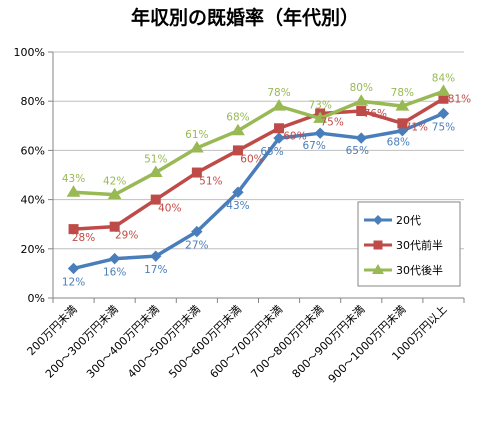 Image resolution: width=480 pixels, height=426 pixels. I want to click on data-label-s0-6: 67%, so click(313, 146).